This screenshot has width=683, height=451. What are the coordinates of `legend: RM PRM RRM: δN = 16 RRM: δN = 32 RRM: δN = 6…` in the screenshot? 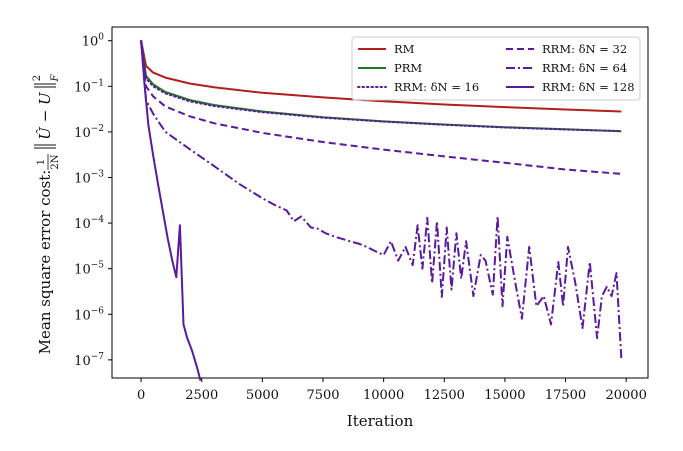 It's located at (496, 68).